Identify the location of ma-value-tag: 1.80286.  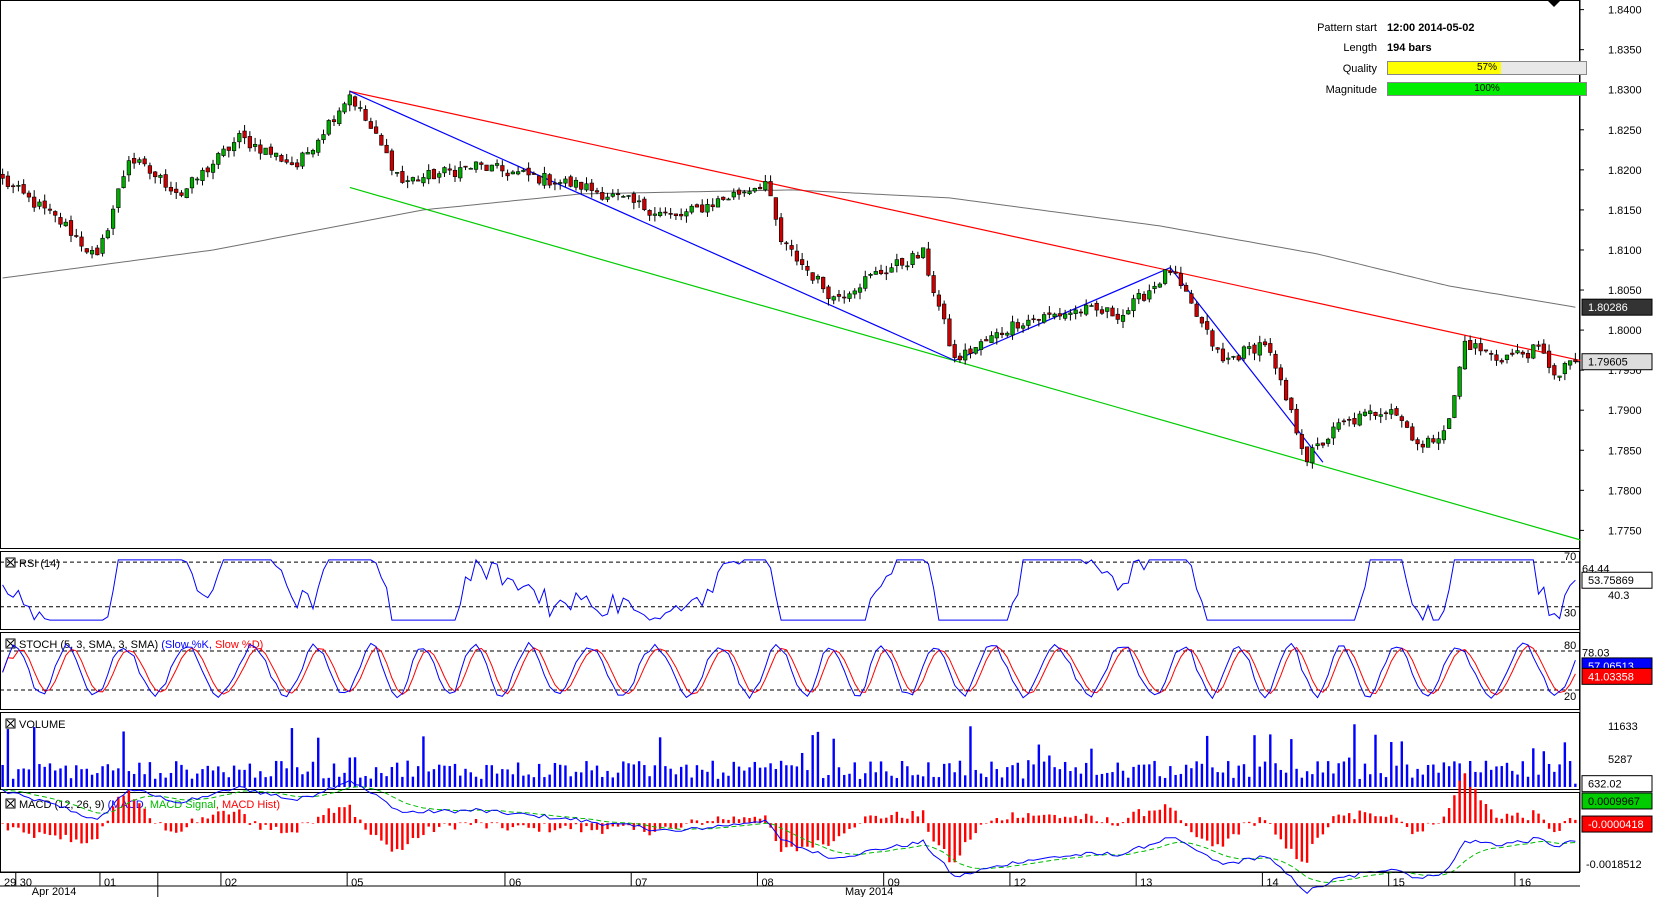
(1608, 308).